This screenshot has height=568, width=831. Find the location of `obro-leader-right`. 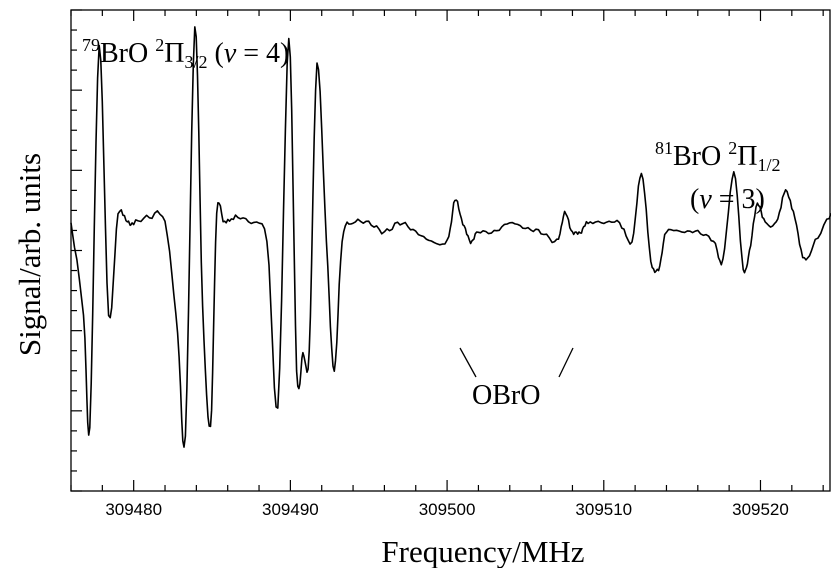

obro-leader-right is located at coordinates (566, 362).